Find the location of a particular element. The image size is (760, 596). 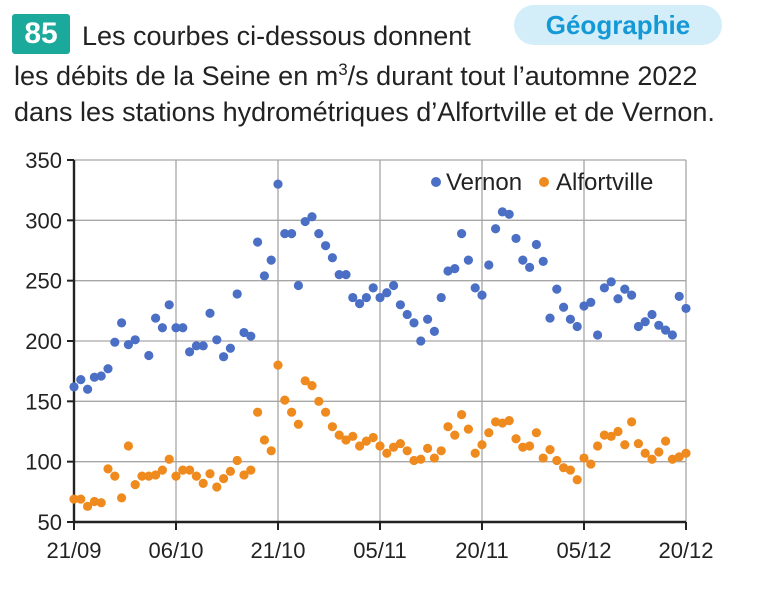

legend-label-alfortville: Alfortville is located at coordinates (604, 182).